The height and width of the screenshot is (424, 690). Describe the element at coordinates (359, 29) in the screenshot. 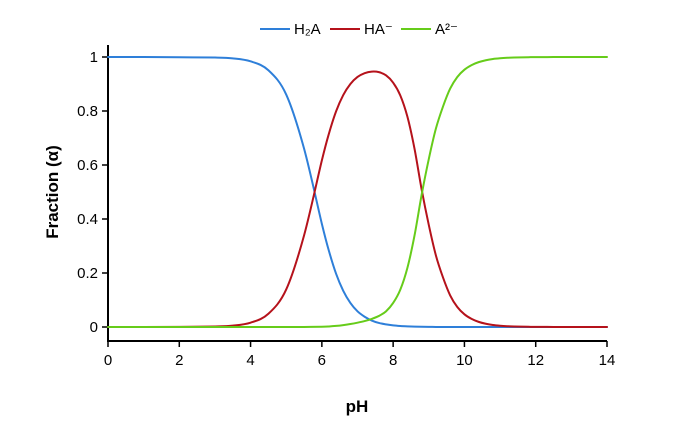

I see `legend: H₂A HA⁻ A²⁻` at that location.